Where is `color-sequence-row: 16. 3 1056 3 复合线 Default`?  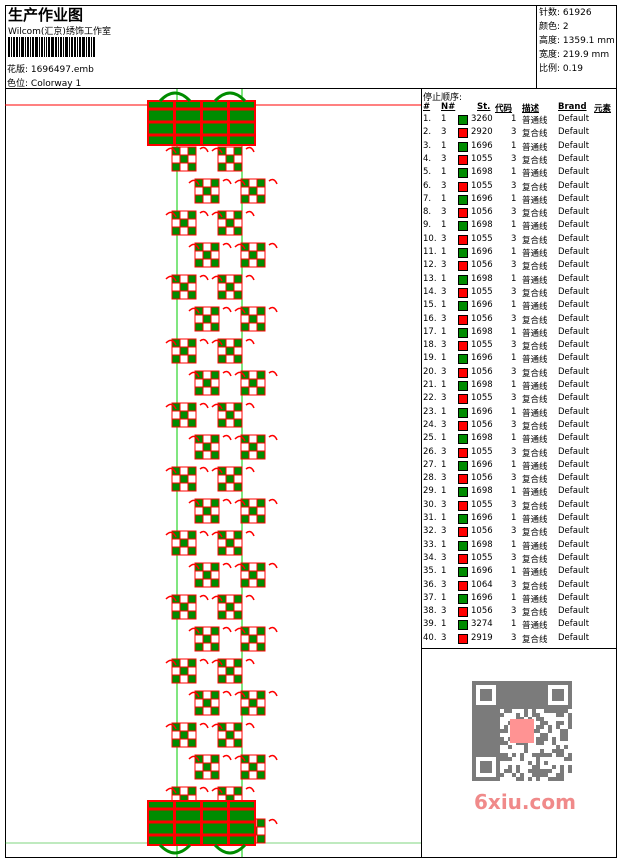
color-sequence-row: 16. 3 1056 3 复合线 Default is located at coordinates (520, 320).